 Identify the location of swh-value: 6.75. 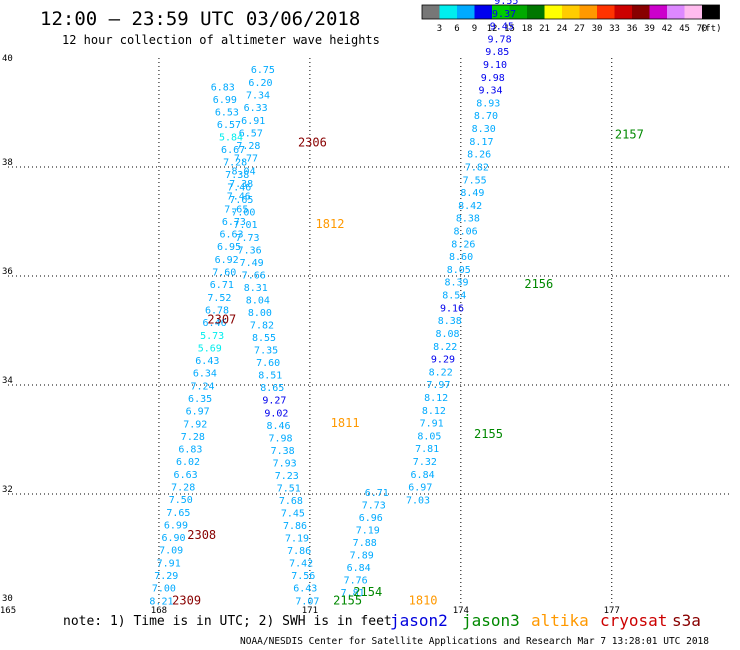
(263, 70).